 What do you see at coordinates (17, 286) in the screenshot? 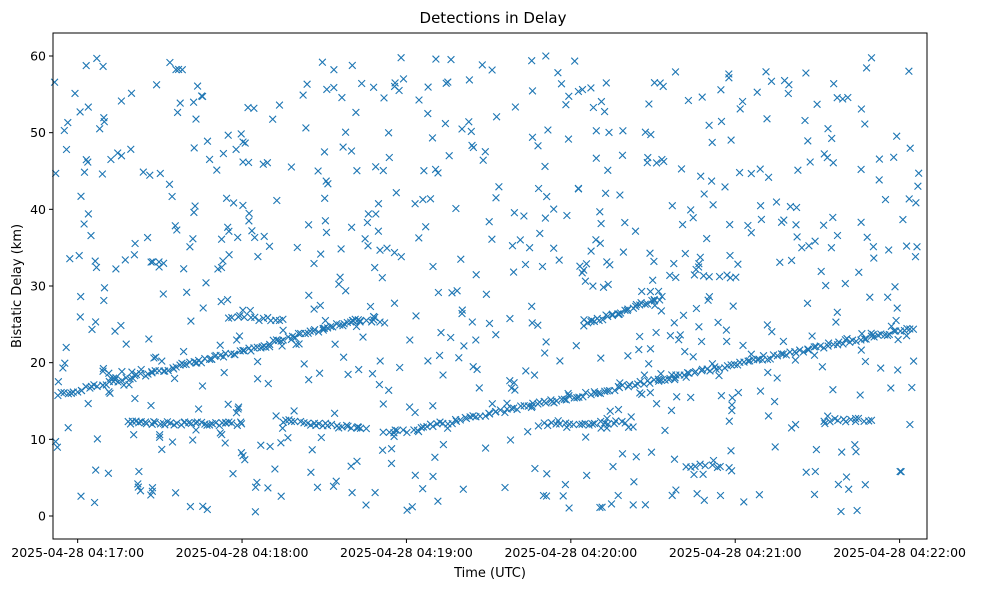
I see `y-axis-title: Bistatic Delay (km)` at bounding box center [17, 286].